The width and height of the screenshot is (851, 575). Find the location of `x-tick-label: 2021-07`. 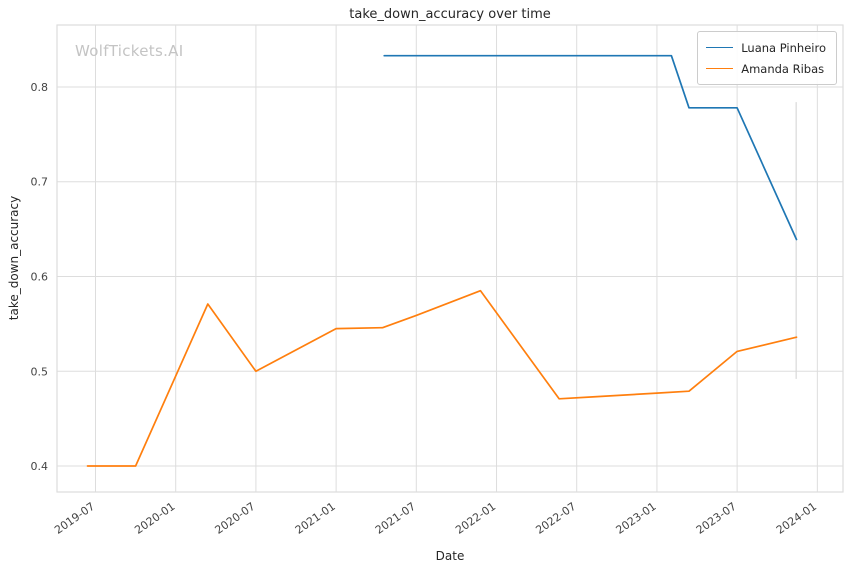

x-tick-label: 2021-07 is located at coordinates (395, 518).